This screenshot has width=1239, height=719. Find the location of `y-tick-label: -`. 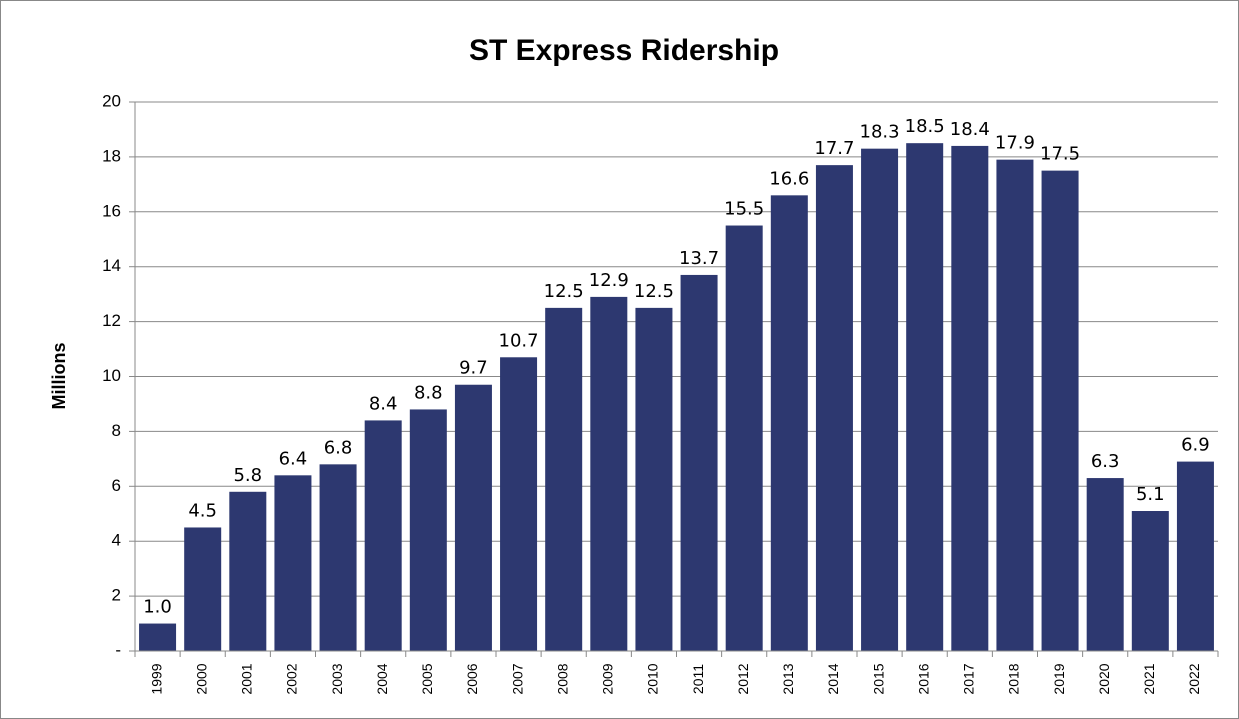

y-tick-label: - is located at coordinates (118, 649).